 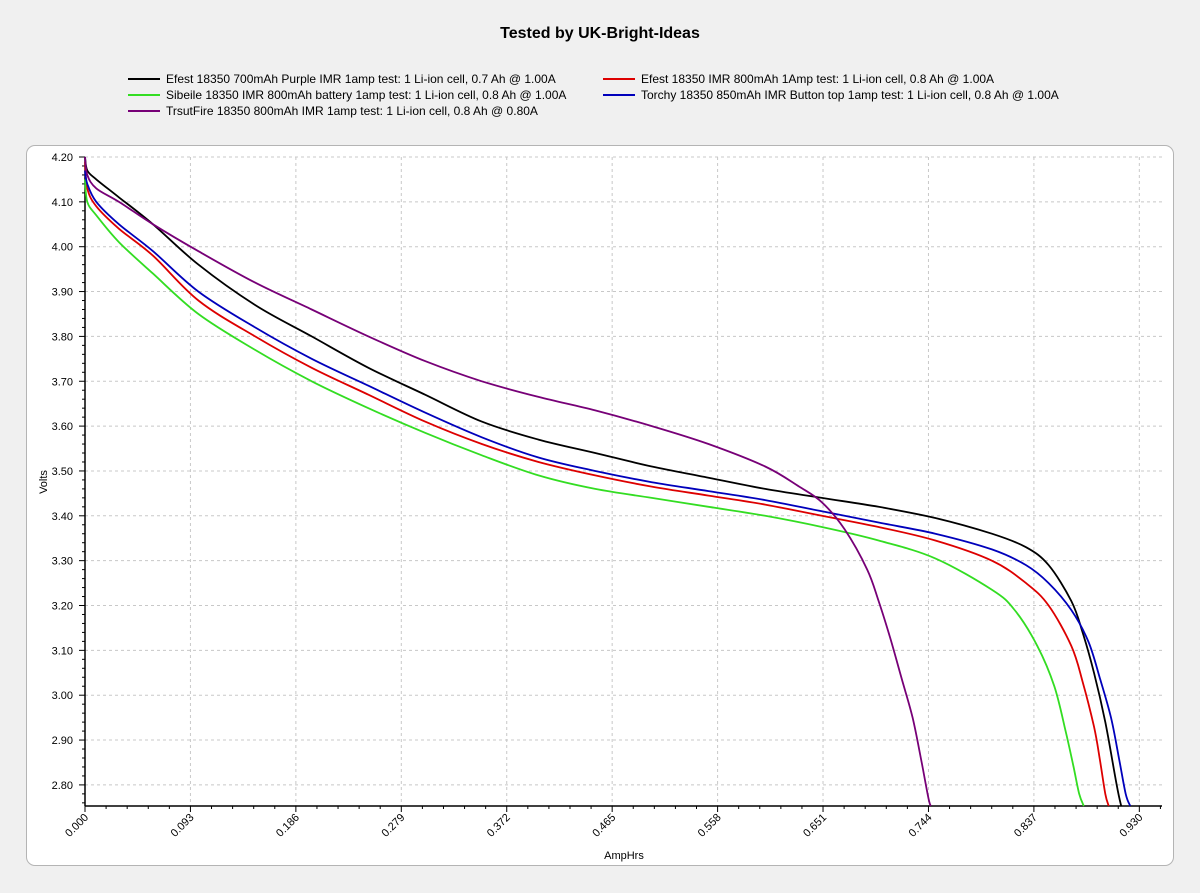 What do you see at coordinates (921, 826) in the screenshot?
I see `x-tick-label: 0.744` at bounding box center [921, 826].